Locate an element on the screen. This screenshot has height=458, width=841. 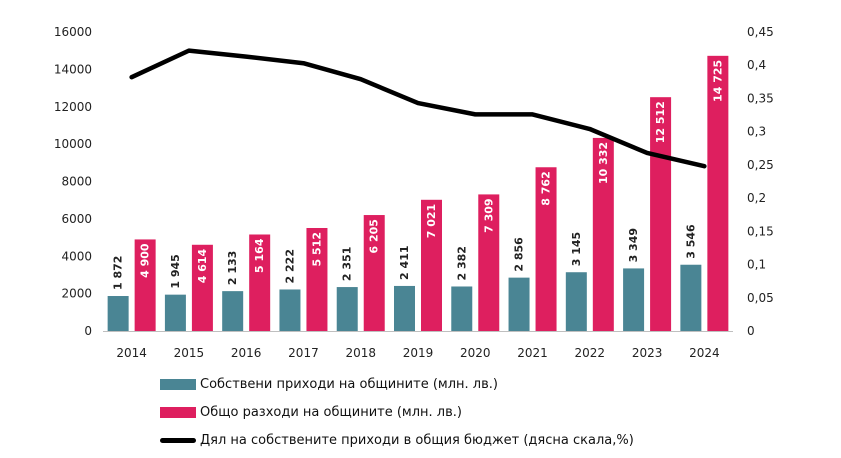
own-revenue-bar-label: 3 546 is located at coordinates (690, 241).